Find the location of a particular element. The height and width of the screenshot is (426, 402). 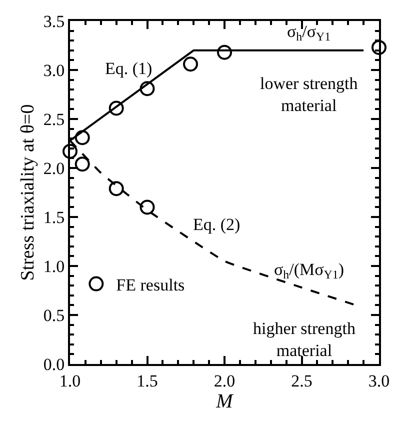

annotation: Eq. (1) is located at coordinates (128, 68).